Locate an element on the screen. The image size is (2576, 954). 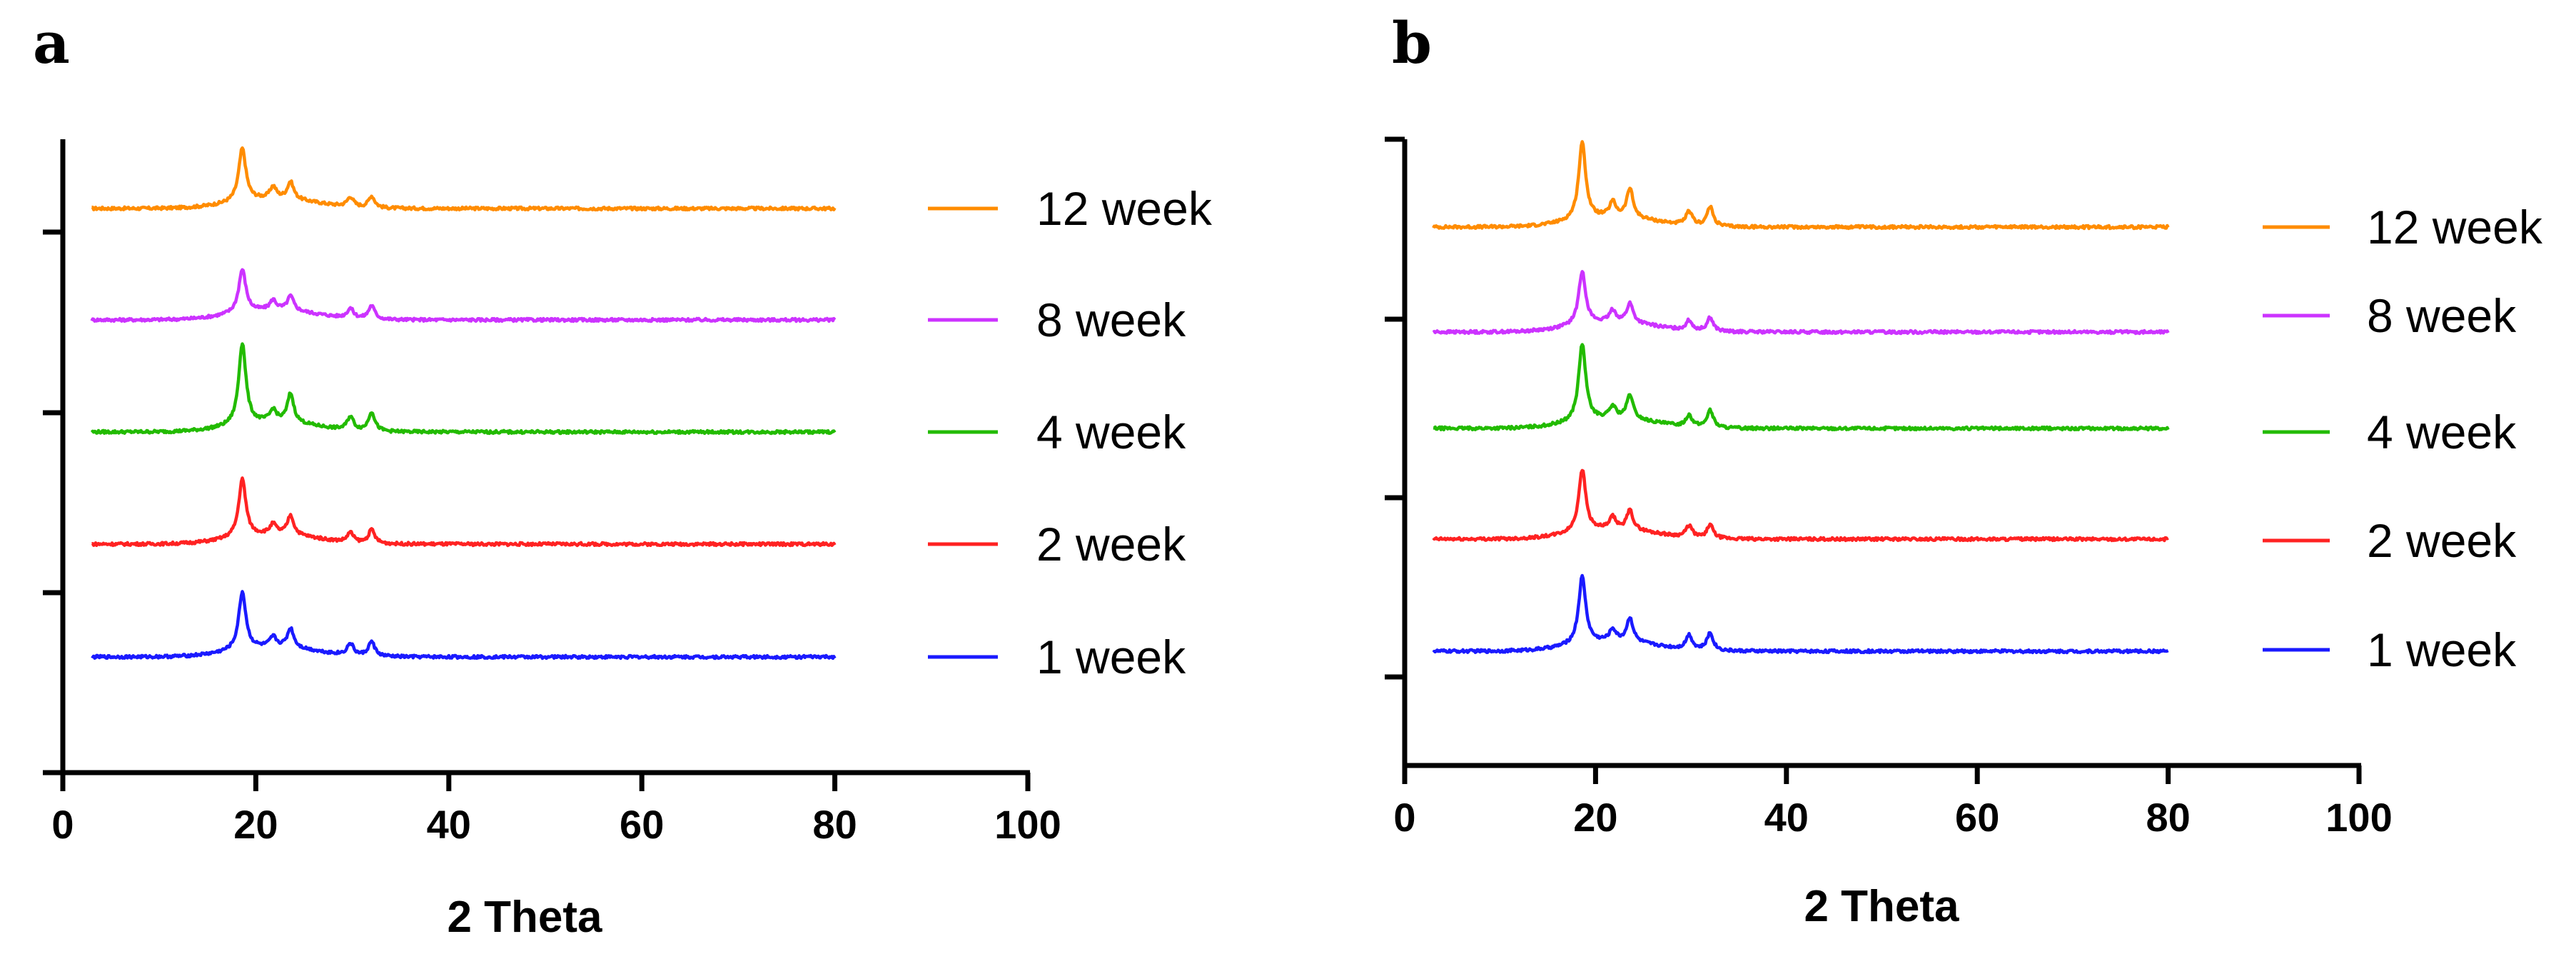
panel-a-x-axis-title: 2 Theta is located at coordinates (524, 917).